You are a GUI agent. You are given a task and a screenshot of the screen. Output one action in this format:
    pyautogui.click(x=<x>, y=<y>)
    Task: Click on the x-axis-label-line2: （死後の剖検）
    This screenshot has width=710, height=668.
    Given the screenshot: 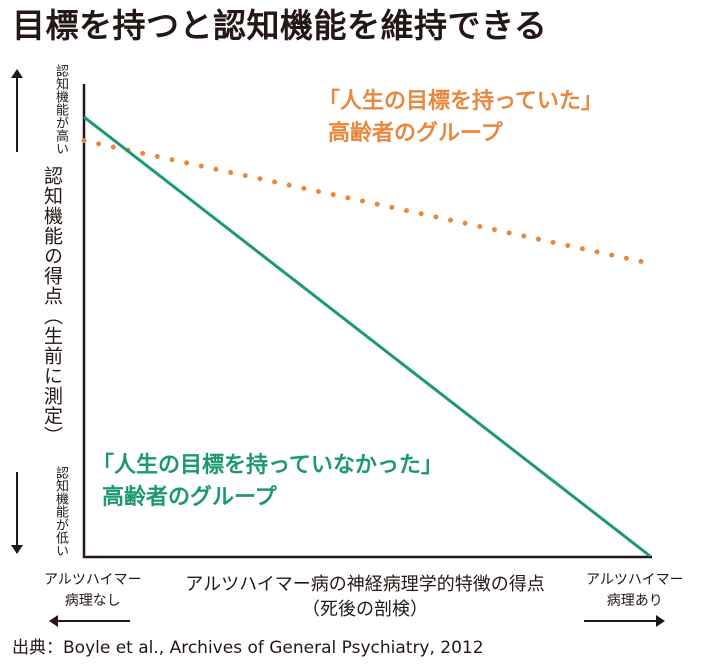 What is the action you would take?
    pyautogui.click(x=365, y=609)
    